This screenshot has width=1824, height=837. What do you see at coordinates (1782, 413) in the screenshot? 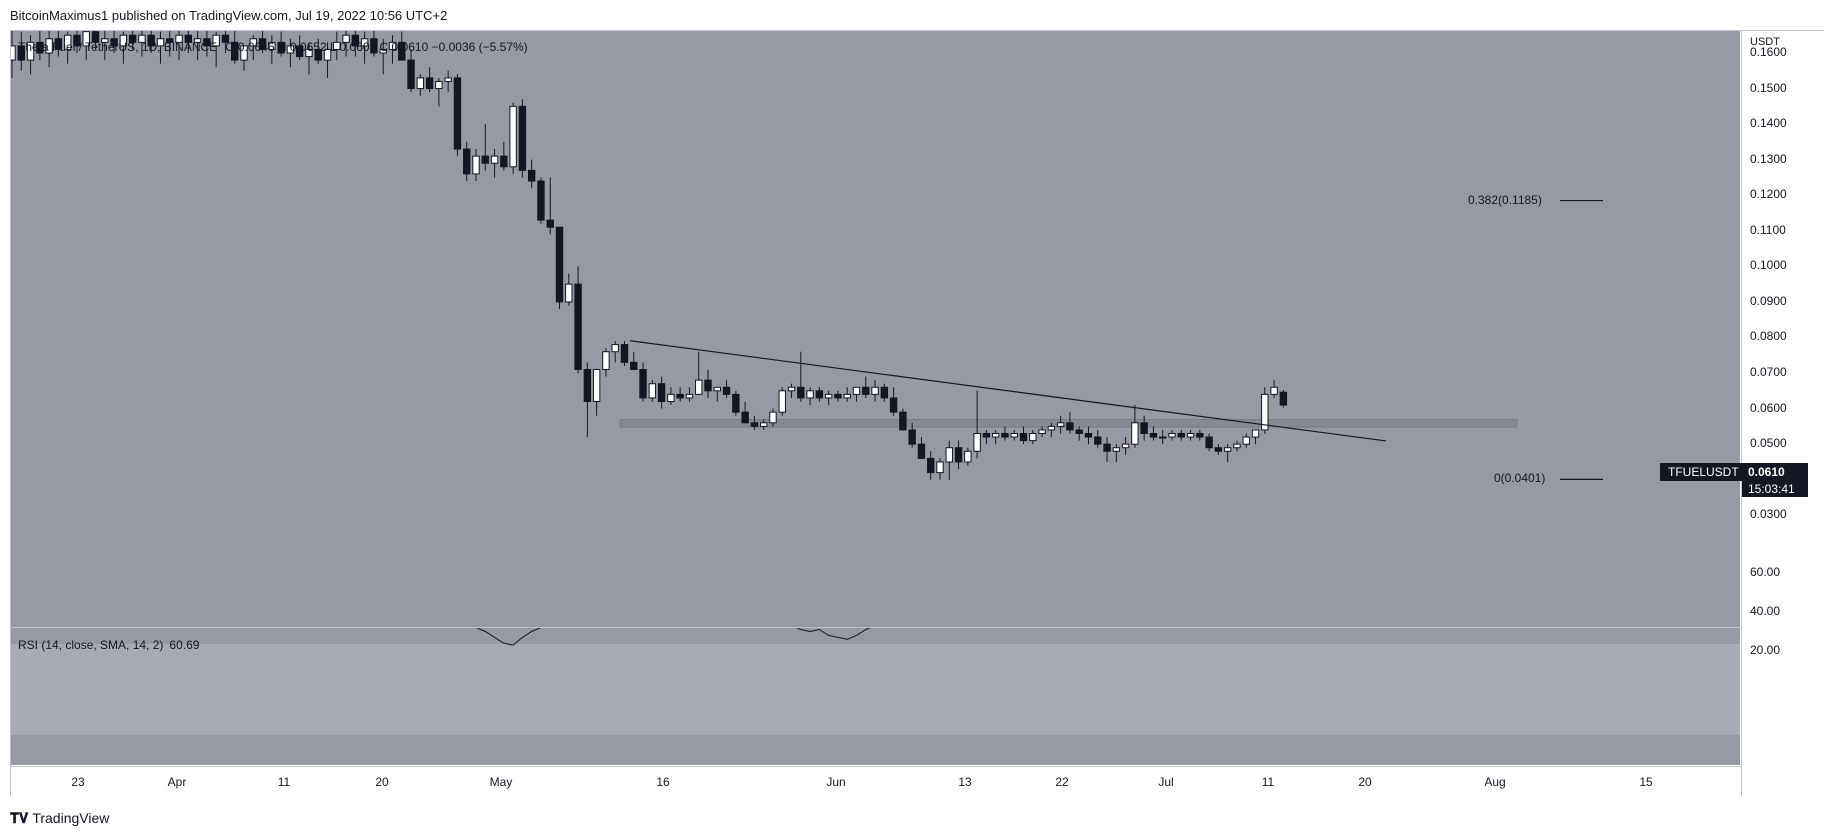
I see `price-axis` at bounding box center [1782, 413].